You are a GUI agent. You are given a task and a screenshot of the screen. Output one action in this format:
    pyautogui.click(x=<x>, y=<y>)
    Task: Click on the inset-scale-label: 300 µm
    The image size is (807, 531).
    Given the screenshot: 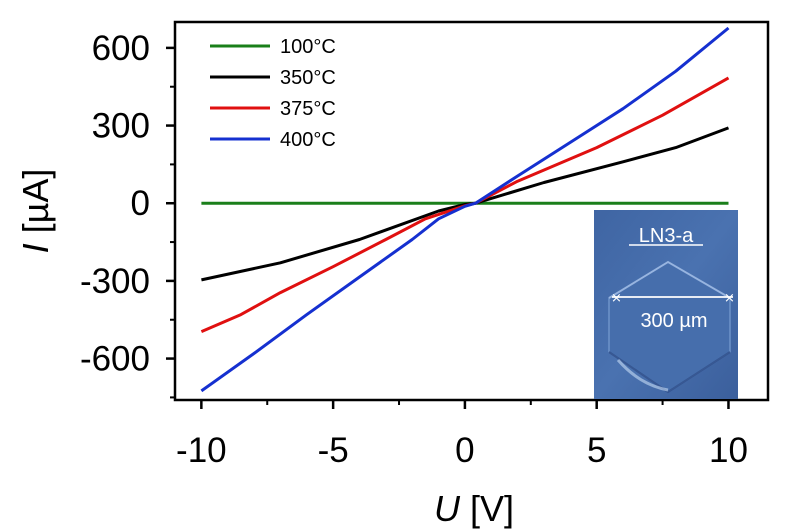 What is the action you would take?
    pyautogui.click(x=673, y=321)
    